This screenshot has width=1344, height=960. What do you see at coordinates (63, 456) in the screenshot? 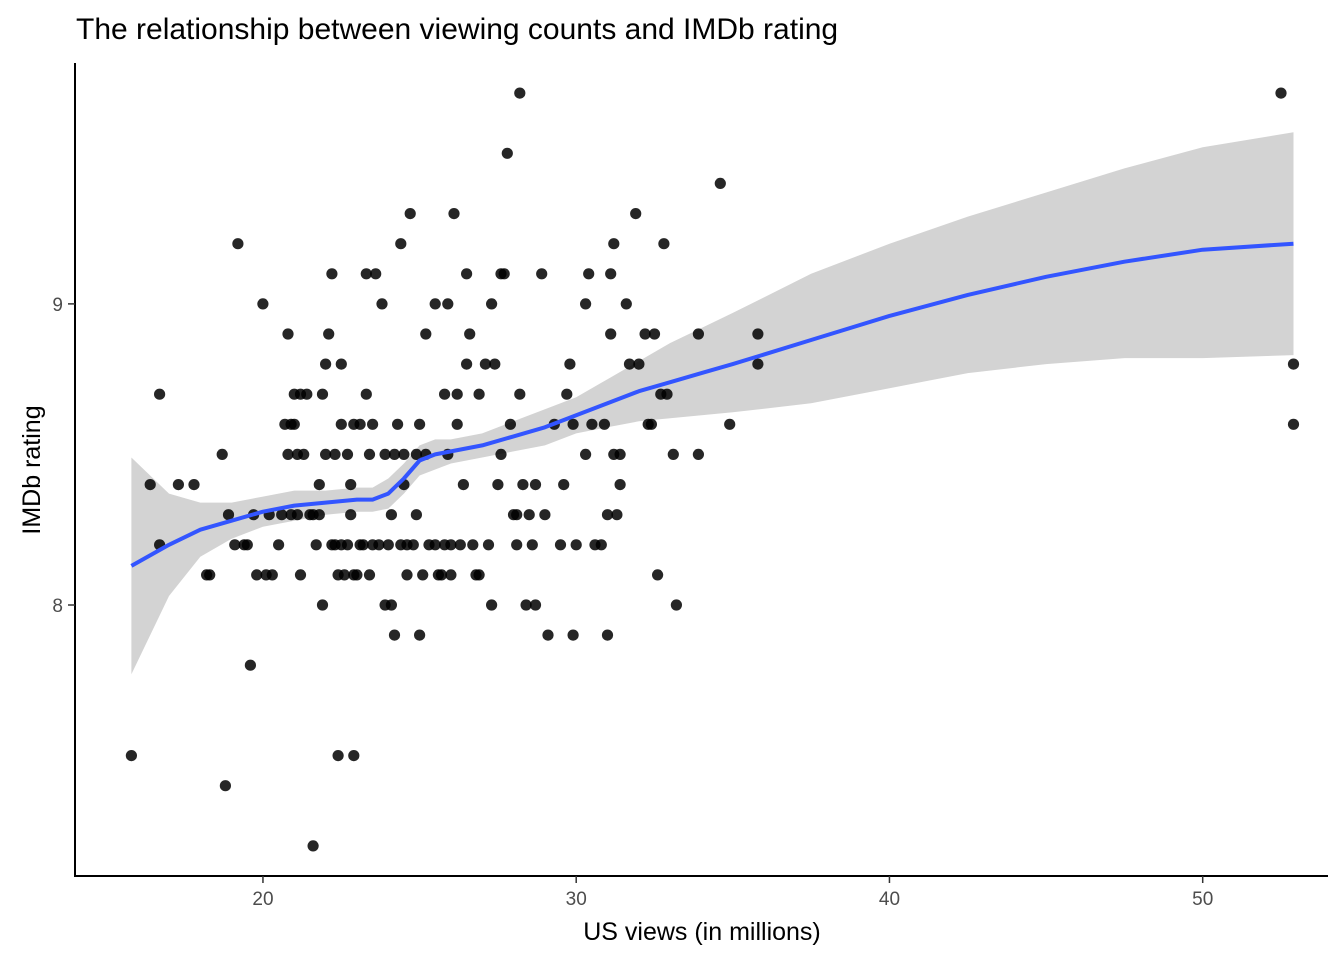
I see `y-axis-ticks: 89` at bounding box center [63, 456].